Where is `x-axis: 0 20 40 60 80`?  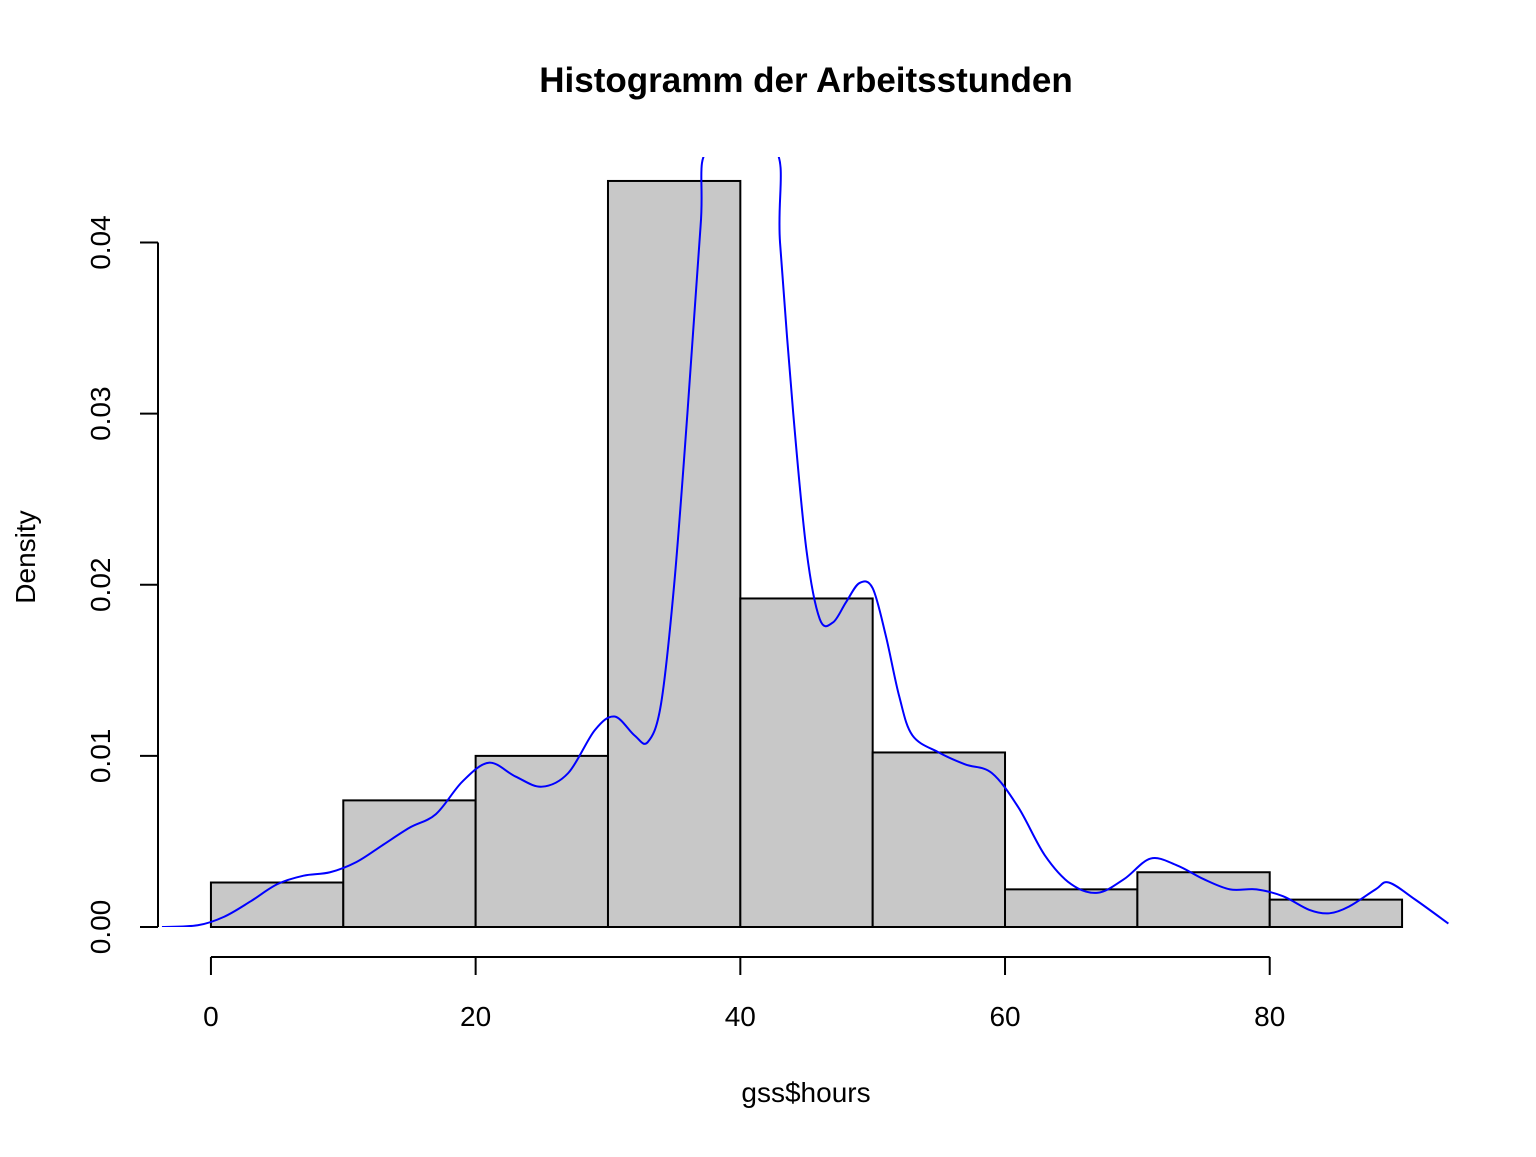
x-axis: 0 20 40 60 80 is located at coordinates (744, 994).